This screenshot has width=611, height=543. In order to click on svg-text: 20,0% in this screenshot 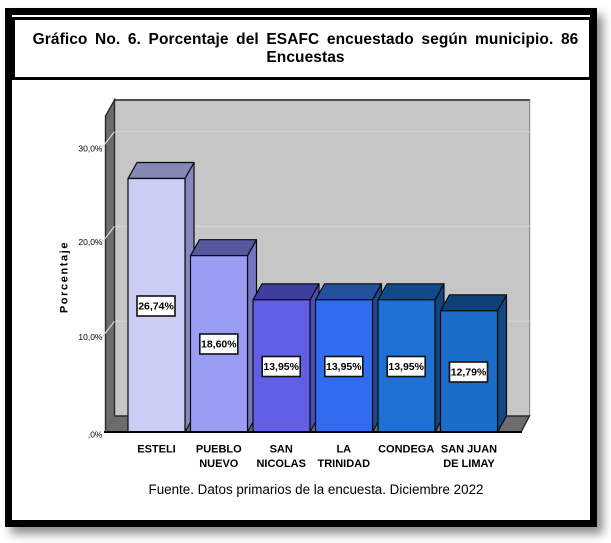, I will do `click(90, 242)`.